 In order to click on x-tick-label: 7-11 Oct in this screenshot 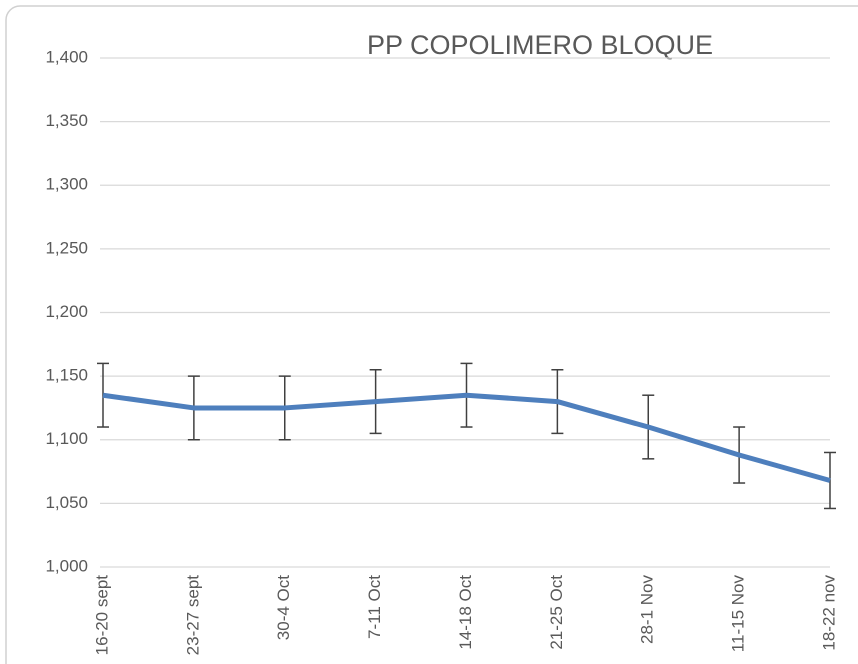, I will do `click(374, 607)`.